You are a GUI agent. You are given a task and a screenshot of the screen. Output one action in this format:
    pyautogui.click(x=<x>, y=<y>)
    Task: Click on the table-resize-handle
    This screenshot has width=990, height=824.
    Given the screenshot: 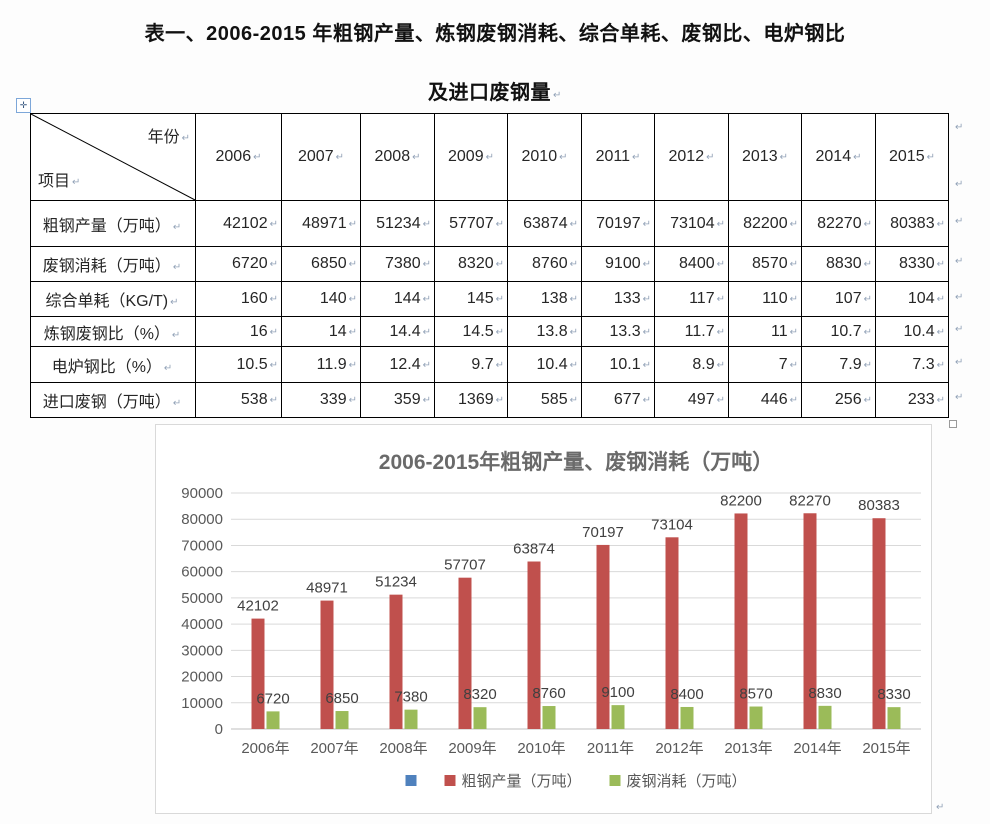 What is the action you would take?
    pyautogui.click(x=953, y=424)
    